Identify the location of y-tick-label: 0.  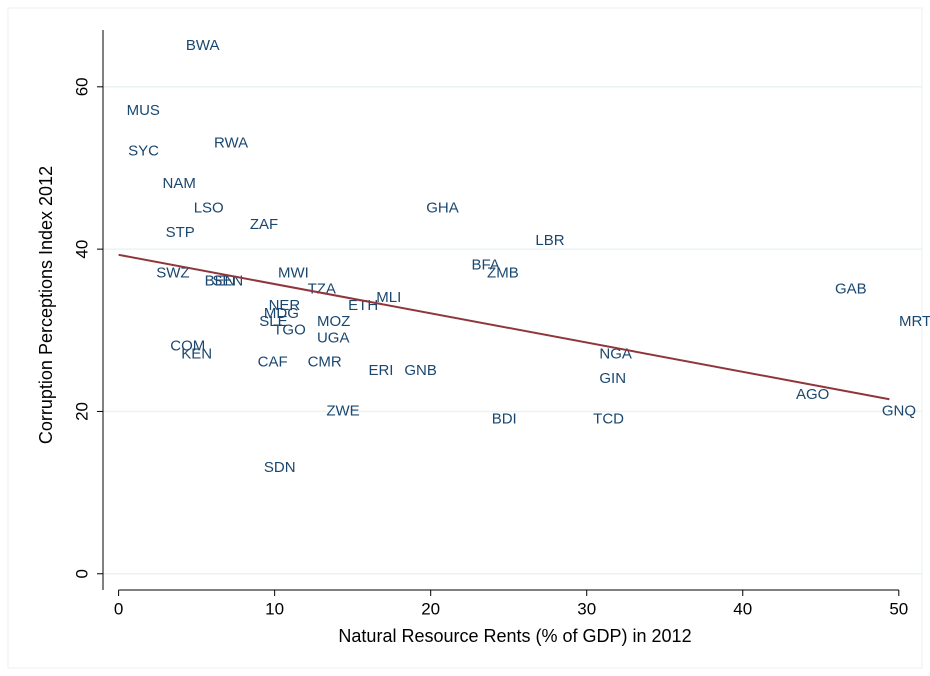
(81, 573).